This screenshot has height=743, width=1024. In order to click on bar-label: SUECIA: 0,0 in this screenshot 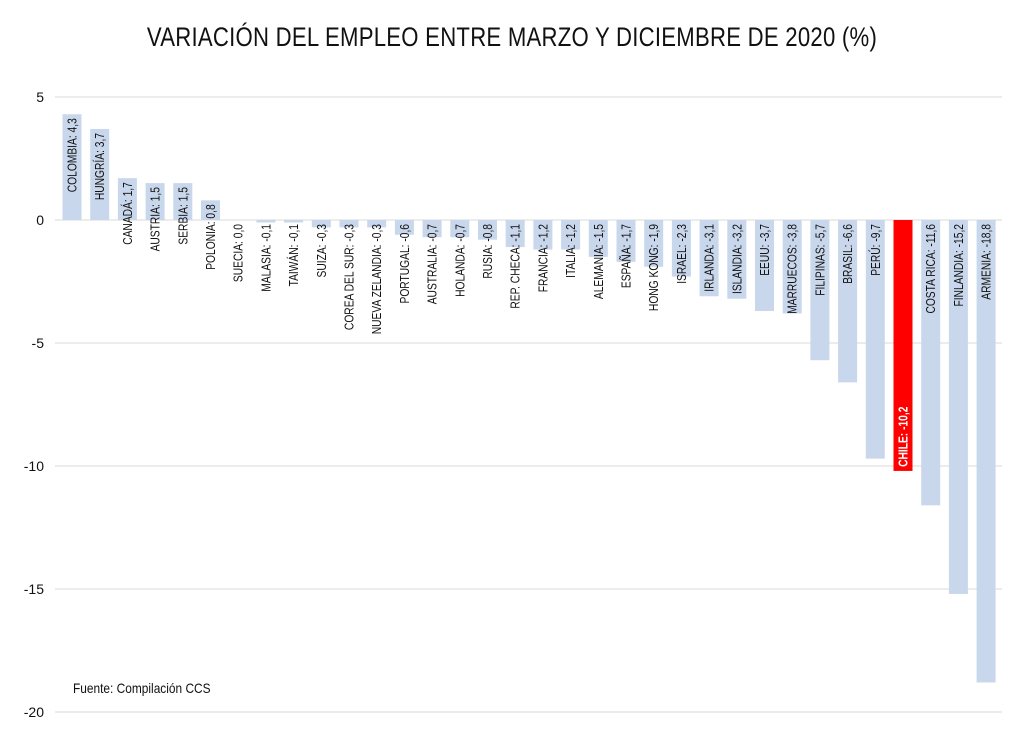, I will do `click(239, 253)`.